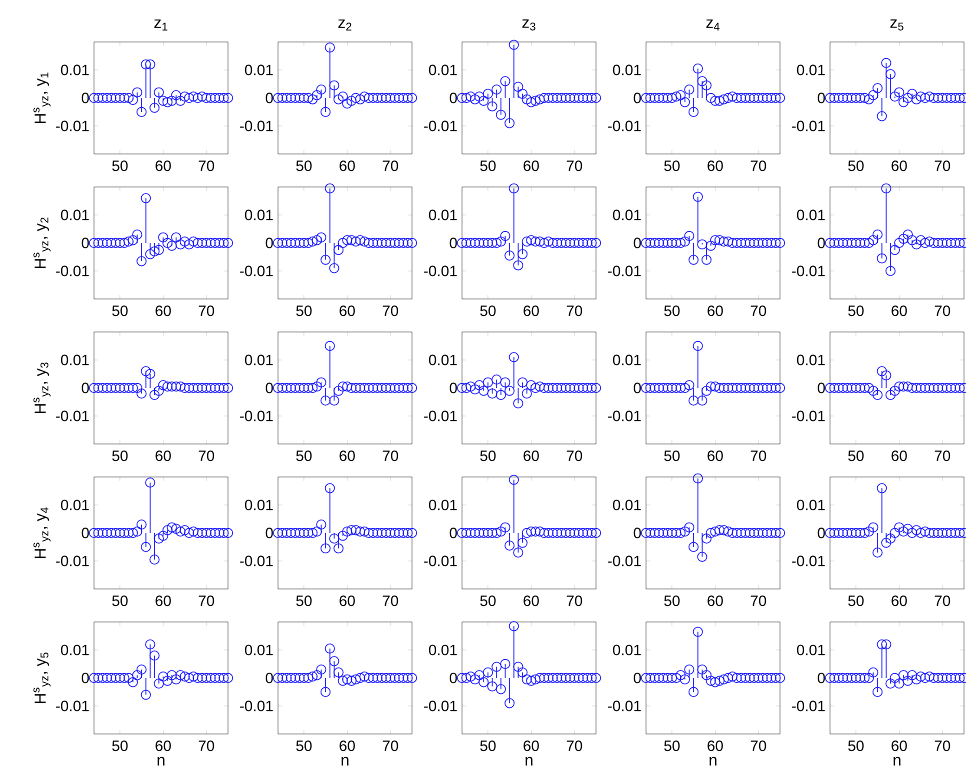  What do you see at coordinates (42, 678) in the screenshot?
I see `y-axis-title: H$^{s}$$_{yz}$, y$_{5}$` at bounding box center [42, 678].